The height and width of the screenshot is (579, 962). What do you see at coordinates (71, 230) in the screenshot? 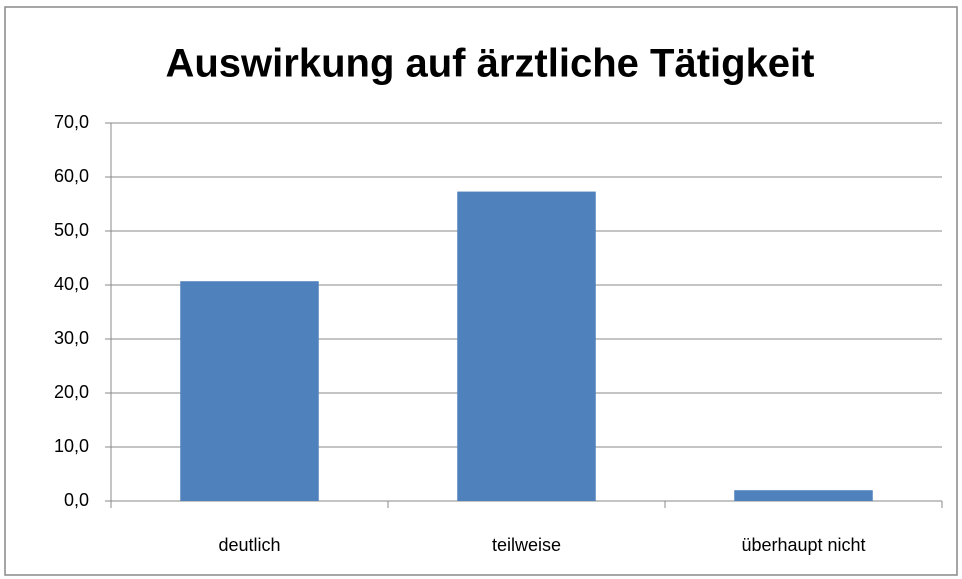
I see `y-tick-label: 50,0` at bounding box center [71, 230].